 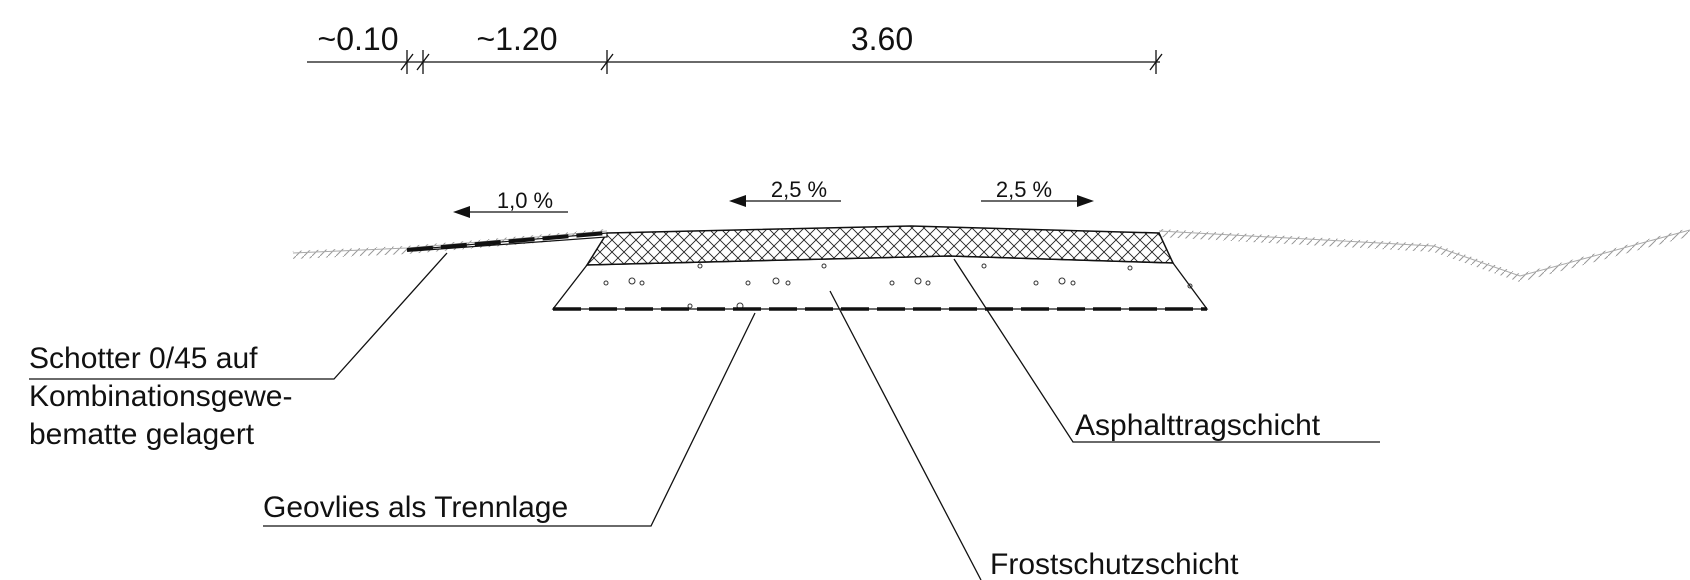 What do you see at coordinates (517, 39) in the screenshot?
I see `dimension-label: ~1.20` at bounding box center [517, 39].